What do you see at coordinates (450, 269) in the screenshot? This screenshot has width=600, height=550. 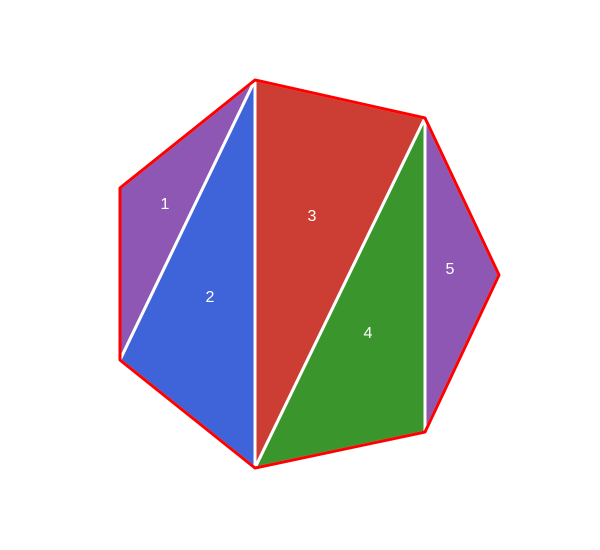 I see `region-5-label: 5` at bounding box center [450, 269].